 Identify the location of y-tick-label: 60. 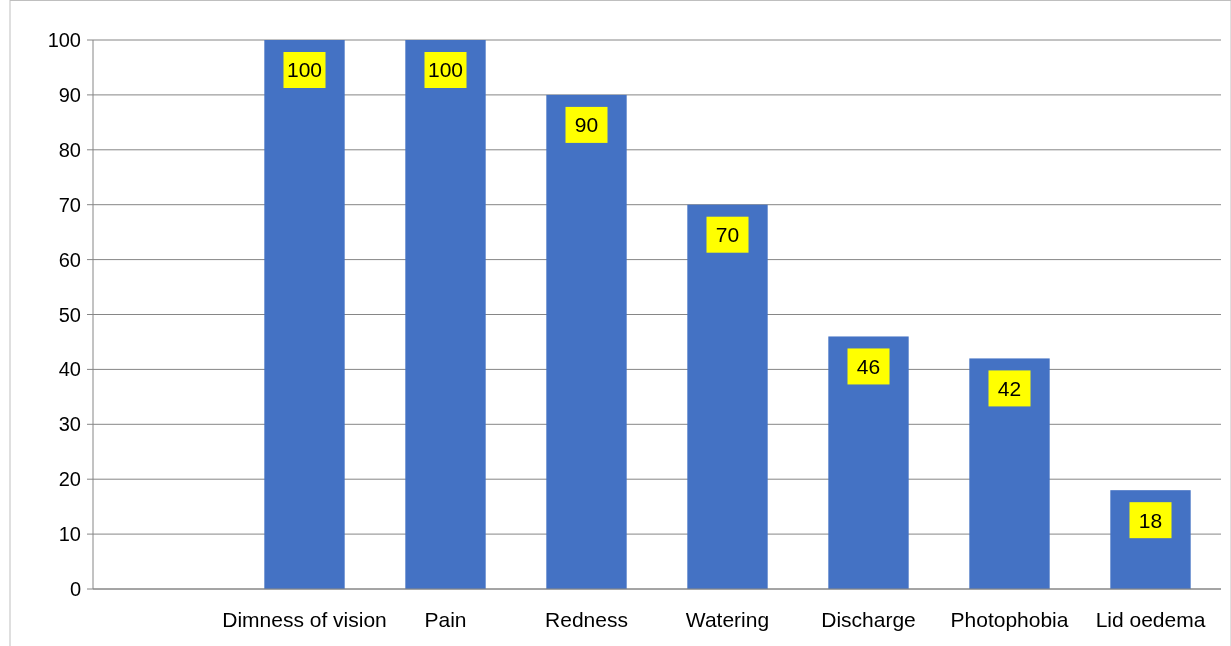
(69, 259).